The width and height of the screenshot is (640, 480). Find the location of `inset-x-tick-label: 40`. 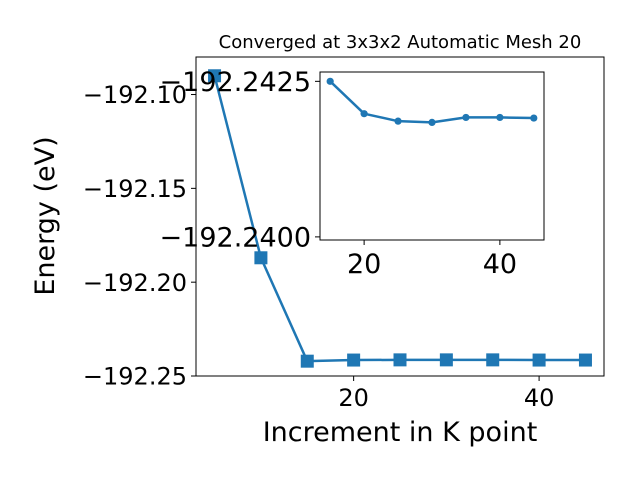

inset-x-tick-label: 40 is located at coordinates (500, 264).